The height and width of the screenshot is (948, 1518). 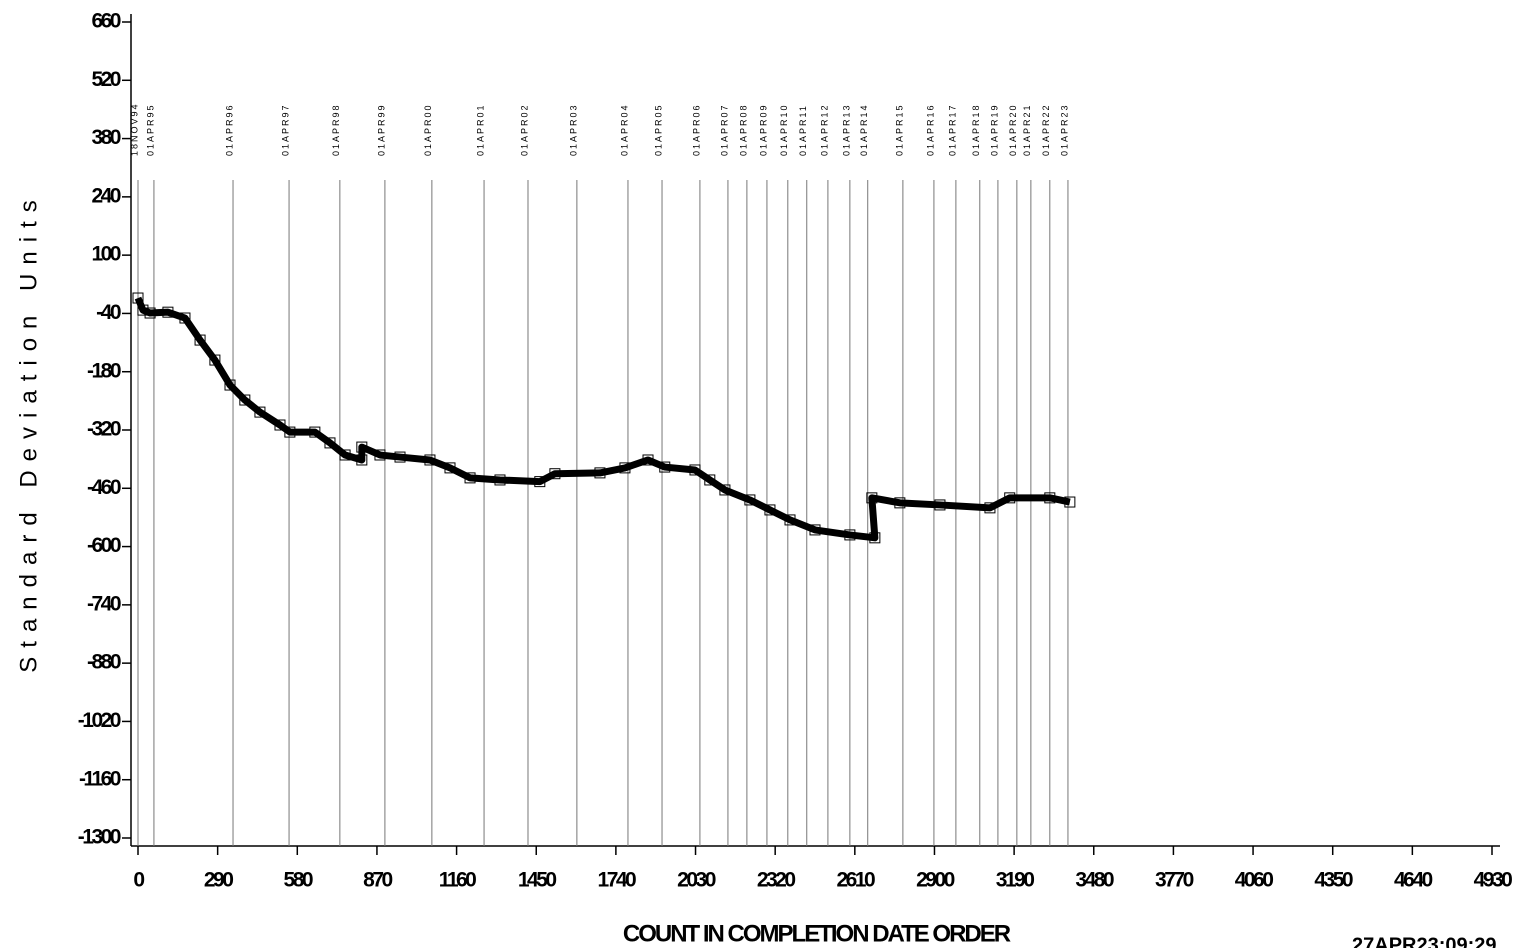 I want to click on y-tick-label: -1160, so click(x=100, y=778).